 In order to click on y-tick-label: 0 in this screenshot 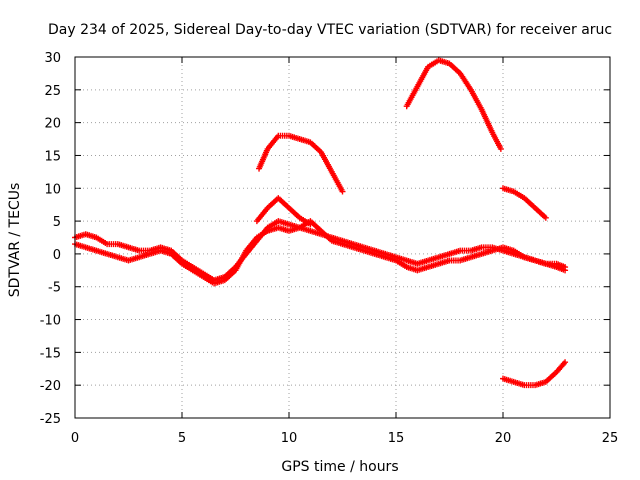, I will do `click(57, 255)`.